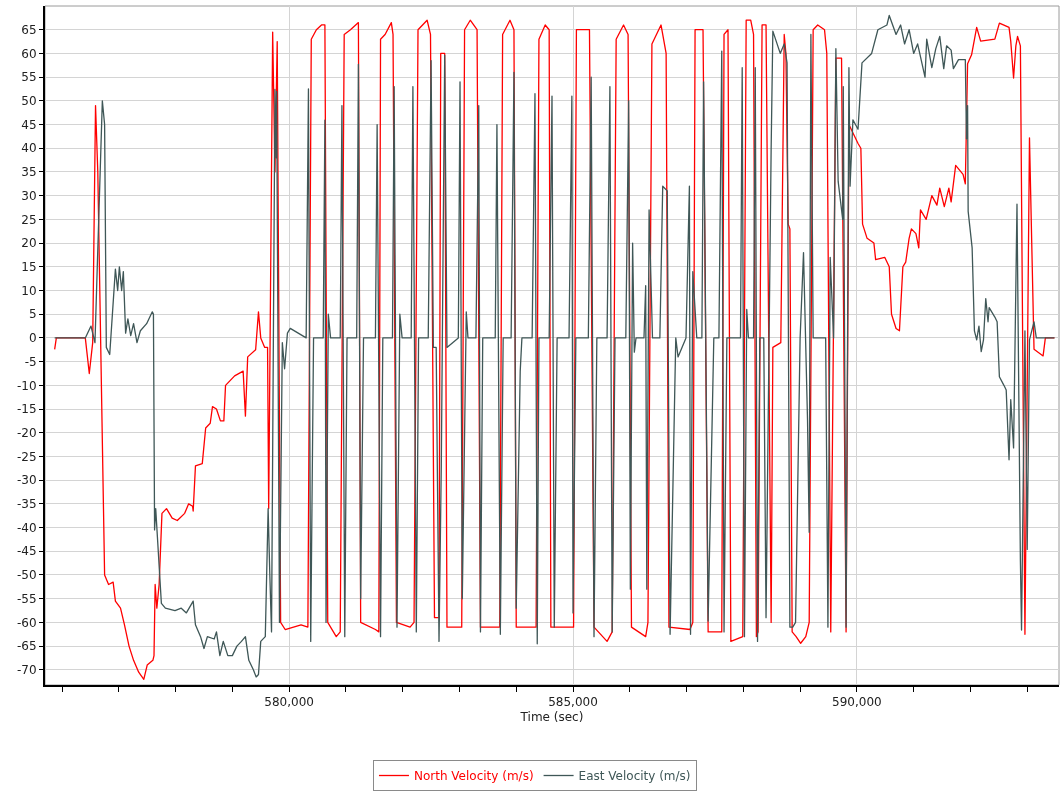  Describe the element at coordinates (30, 361) in the screenshot. I see `y-tick-label: -5` at that location.